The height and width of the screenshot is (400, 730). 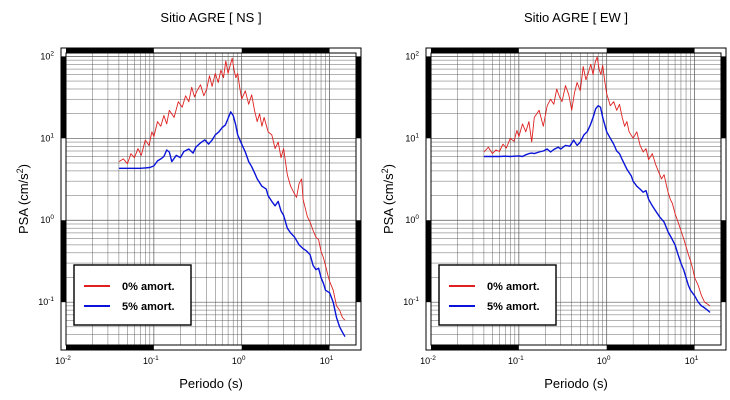 I want to click on chart-title: Sitio AGRE [ EW ], so click(x=576, y=17).